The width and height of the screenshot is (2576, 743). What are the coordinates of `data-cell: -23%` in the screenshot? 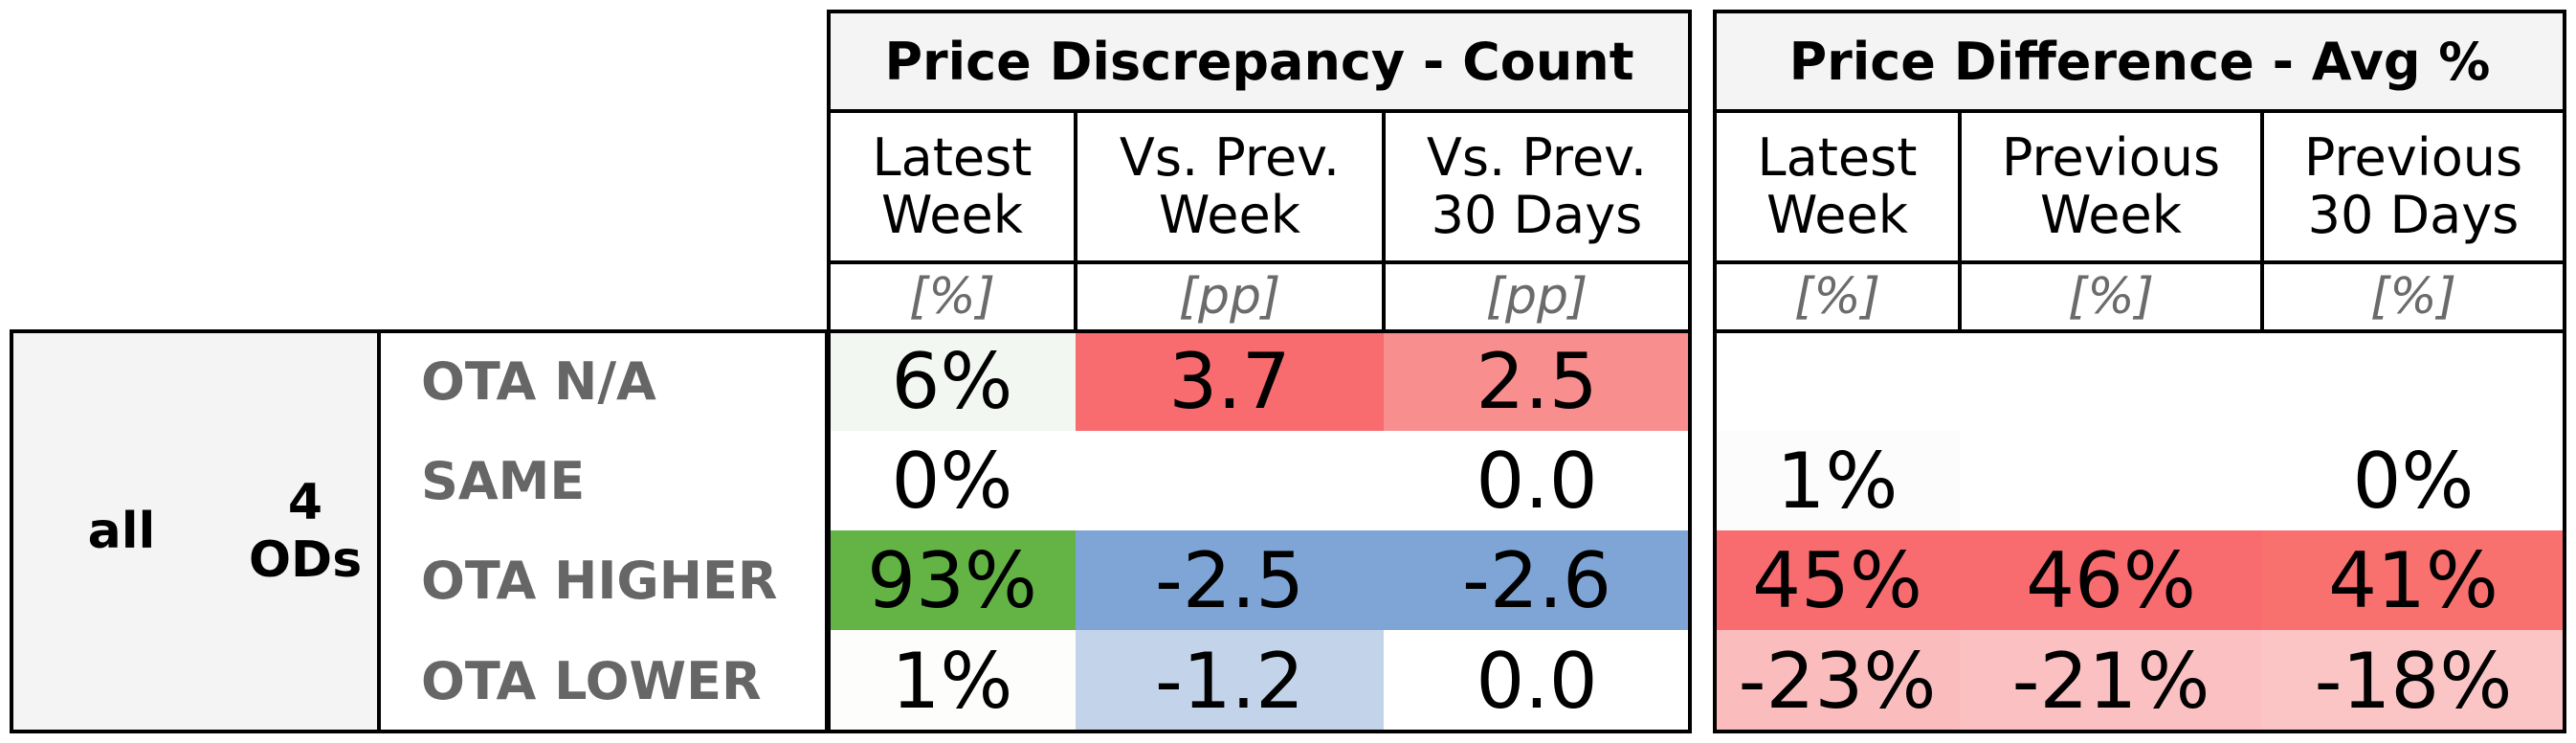 It's located at (1837, 681).